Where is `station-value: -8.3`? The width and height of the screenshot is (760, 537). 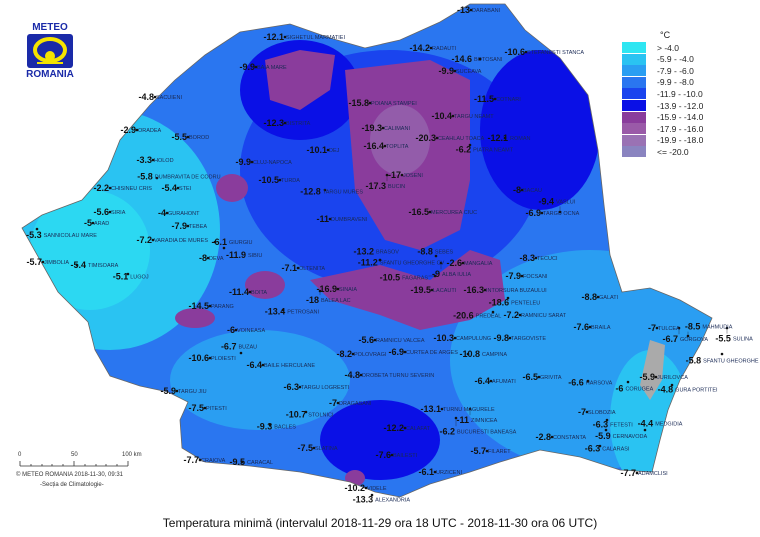
station-value: -8.3 is located at coordinates (527, 258).